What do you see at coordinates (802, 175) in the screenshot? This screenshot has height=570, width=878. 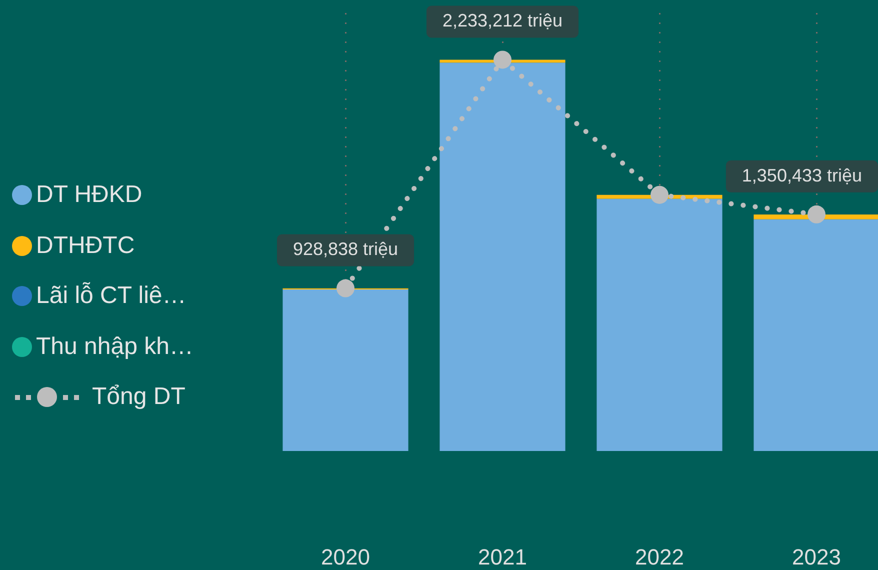 I see `data-label: 1,350,433 triệu` at bounding box center [802, 175].